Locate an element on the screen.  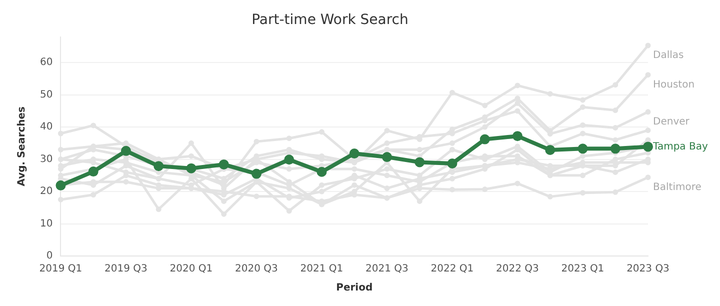
x-tick-label: 2019 Q3 is located at coordinates (126, 269).